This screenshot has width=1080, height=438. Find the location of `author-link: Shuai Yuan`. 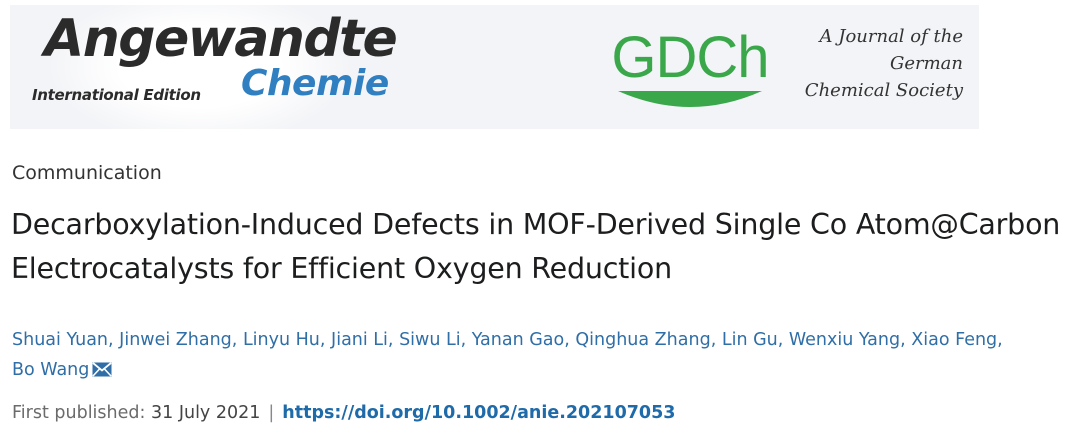

author-link: Shuai Yuan is located at coordinates (60, 340).